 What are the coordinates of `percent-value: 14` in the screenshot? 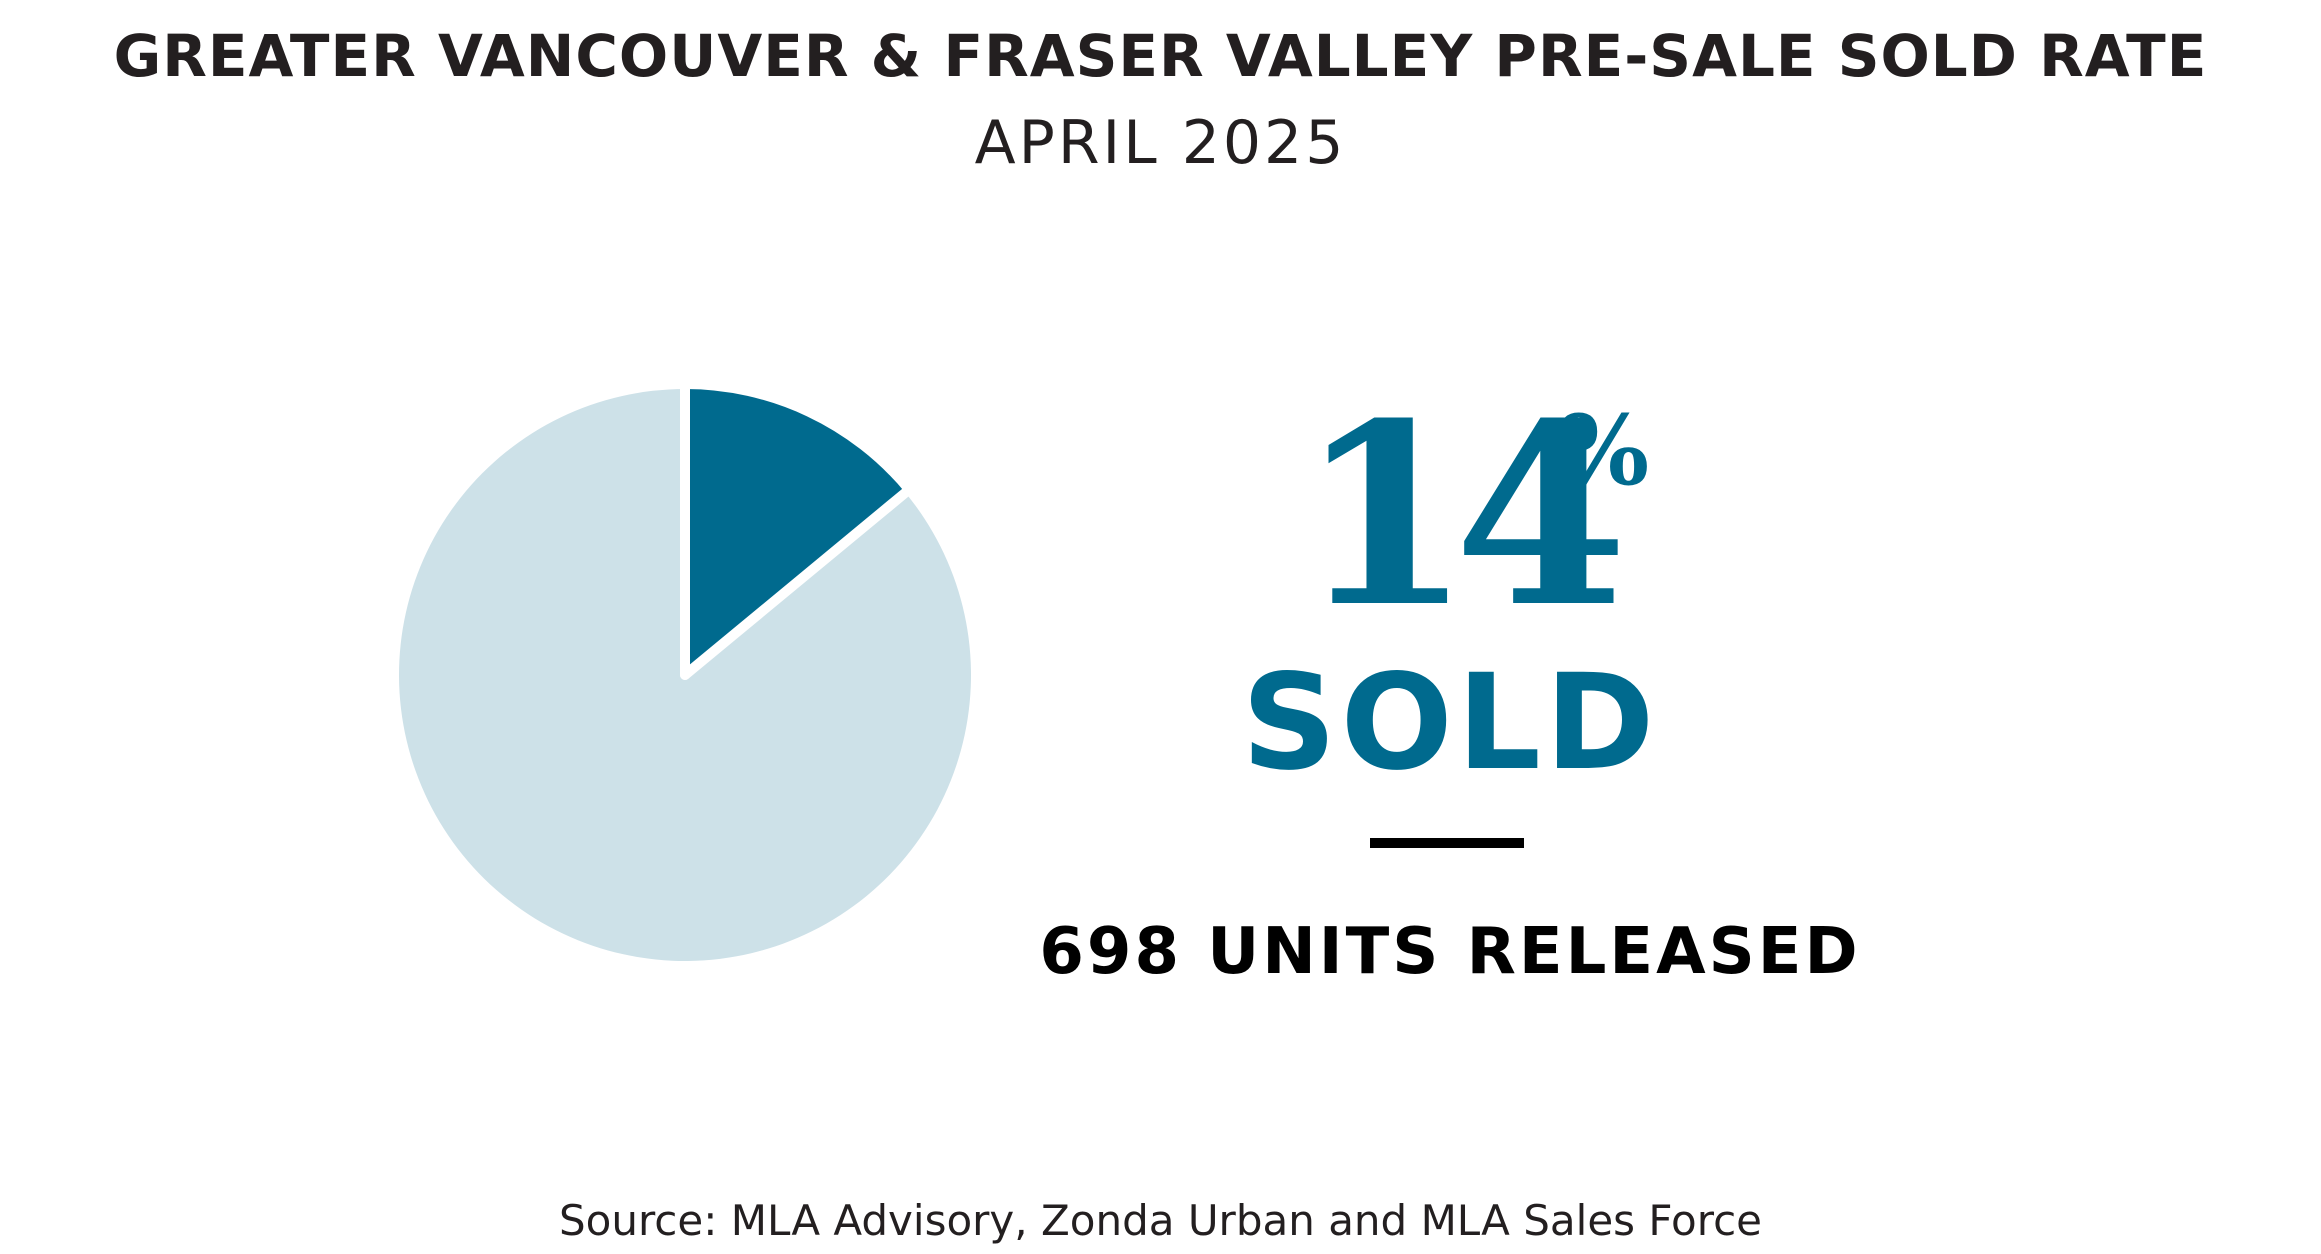 It's located at (1463, 515).